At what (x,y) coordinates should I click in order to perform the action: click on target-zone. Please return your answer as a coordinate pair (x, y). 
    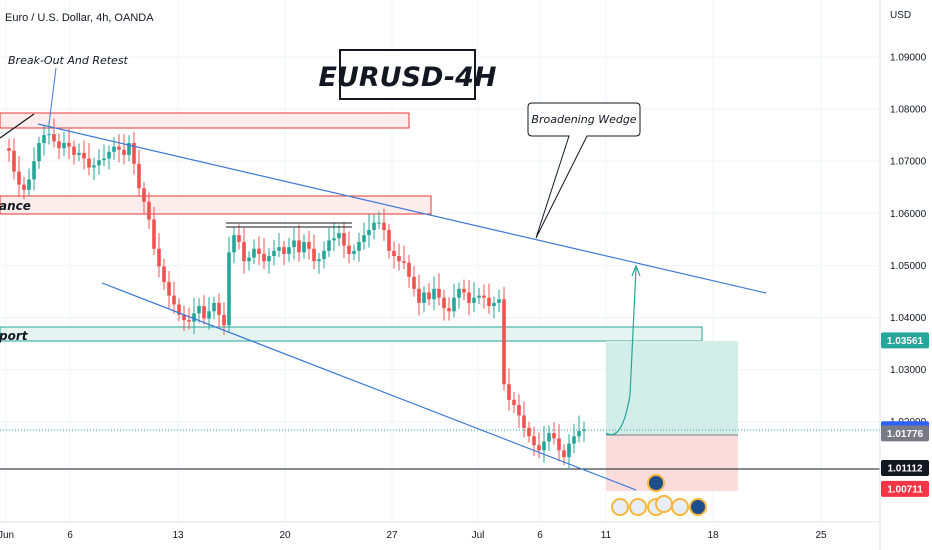
    Looking at the image, I should click on (672, 388).